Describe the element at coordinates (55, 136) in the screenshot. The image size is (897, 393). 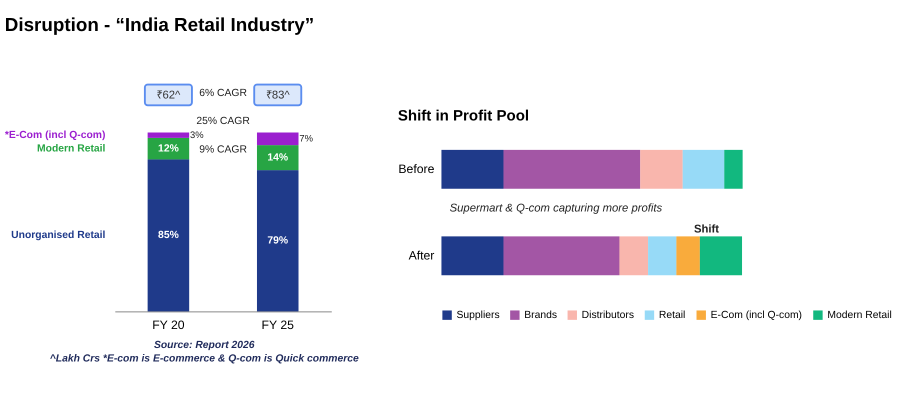
I see `text: *E-Com (incl Q-com)` at that location.